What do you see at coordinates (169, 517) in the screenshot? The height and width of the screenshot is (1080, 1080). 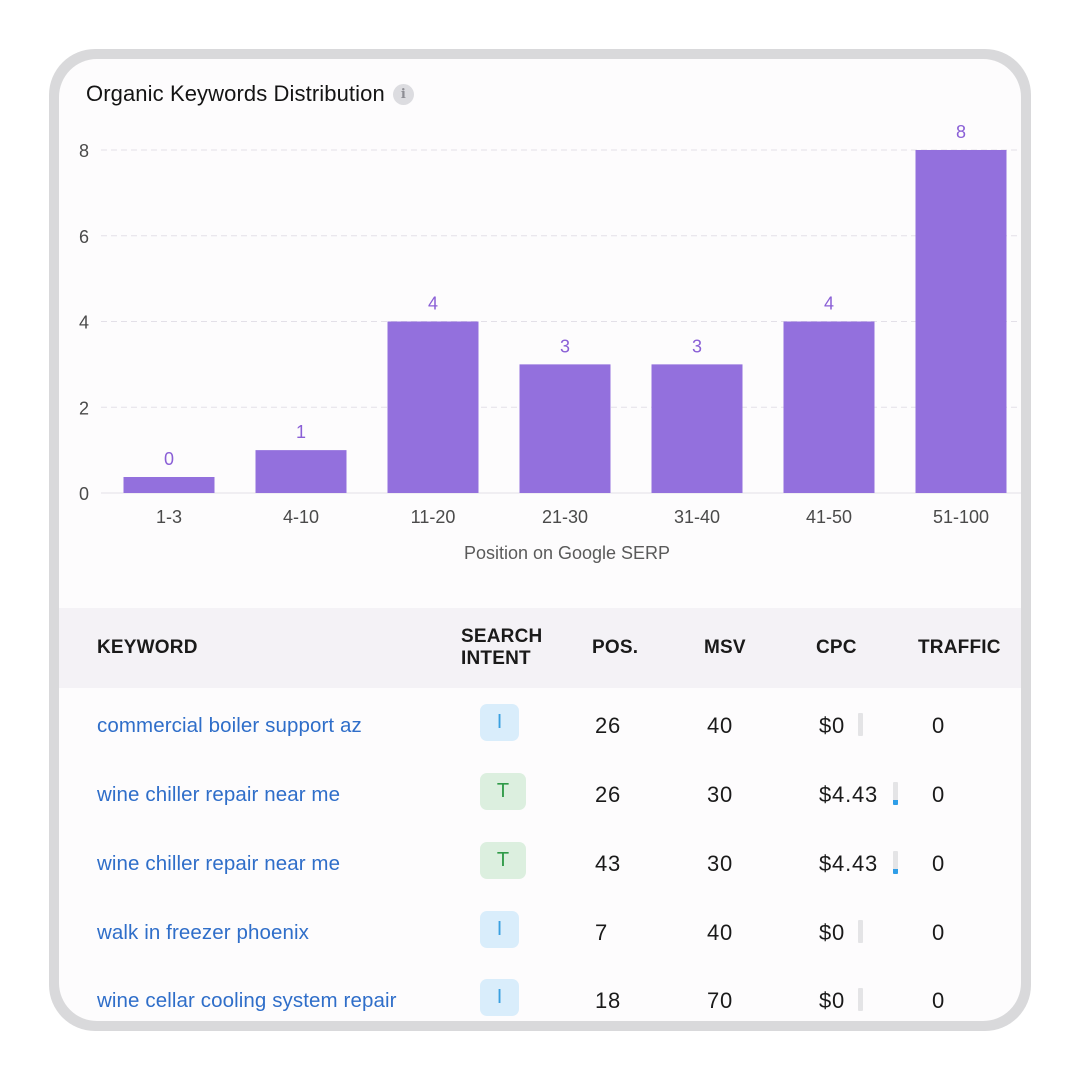 I see `x-tick-label: 1-3` at bounding box center [169, 517].